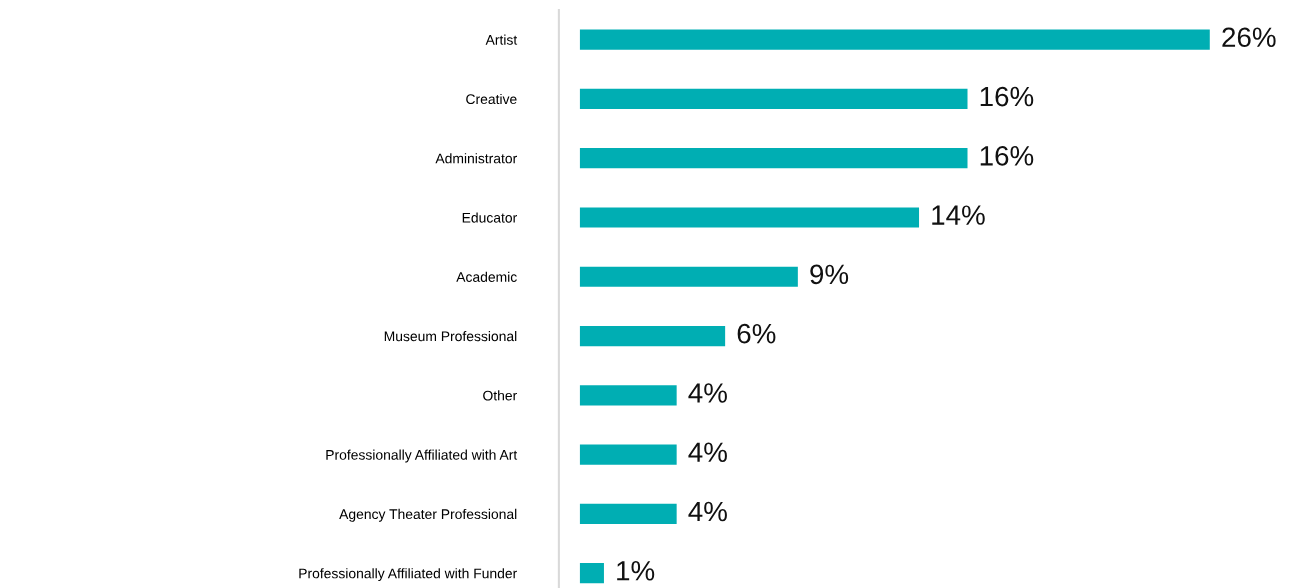 This screenshot has width=1294, height=588. Describe the element at coordinates (829, 274) in the screenshot. I see `data-label: 9%` at that location.